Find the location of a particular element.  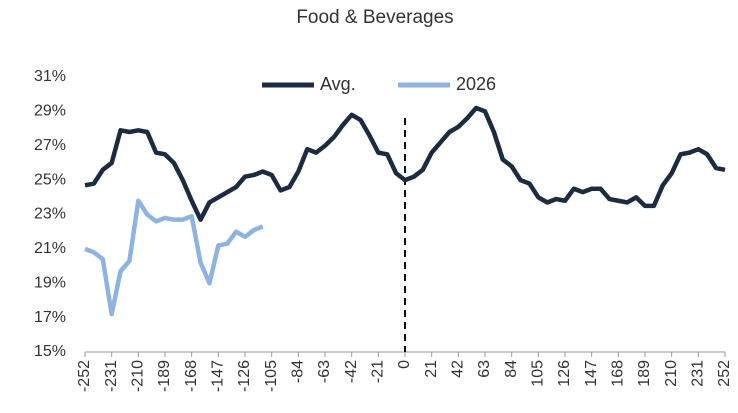

legend-label: 2026 is located at coordinates (476, 84).